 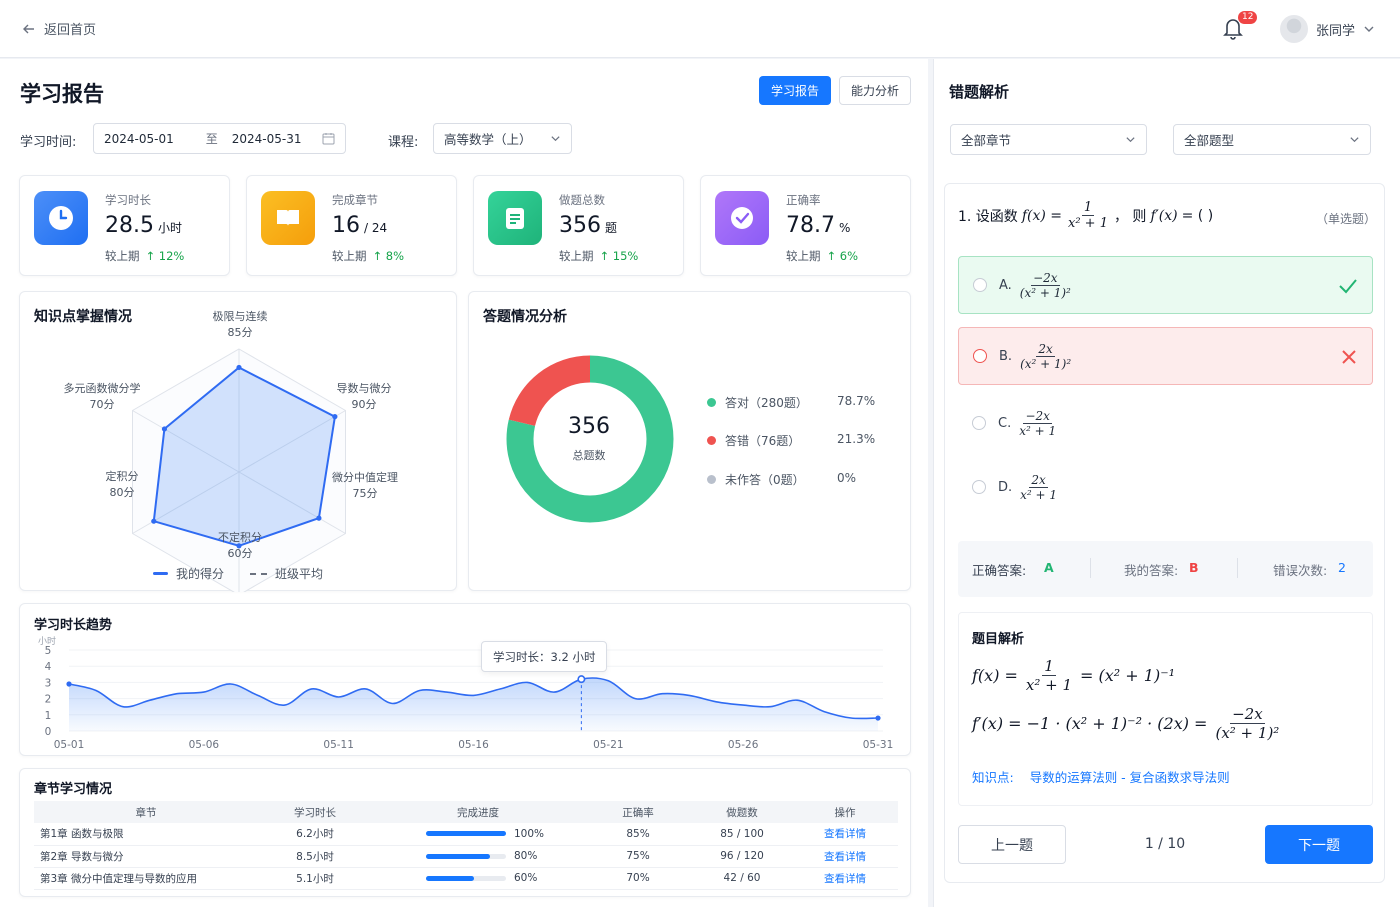 What do you see at coordinates (844, 228) in the screenshot?
I see `stat-unit: %` at bounding box center [844, 228].